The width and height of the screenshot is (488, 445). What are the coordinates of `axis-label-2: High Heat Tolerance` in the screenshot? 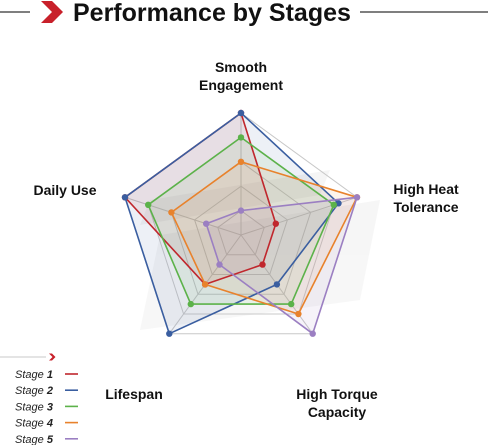 It's located at (426, 198).